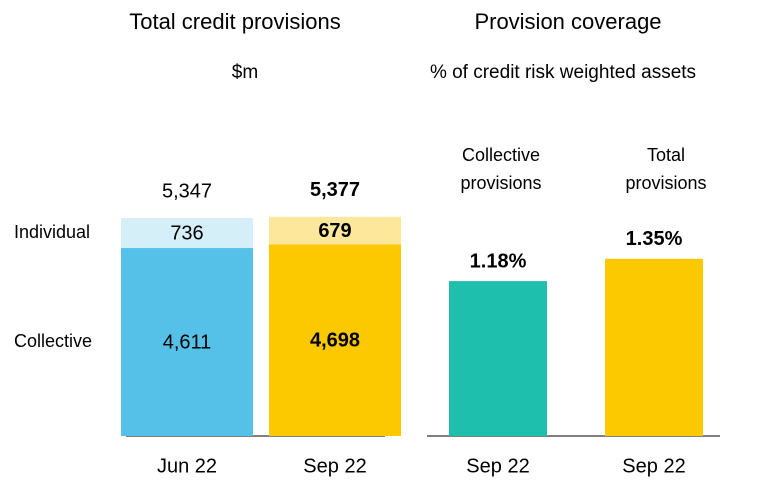 The image size is (760, 482). I want to click on series-label: Individual, so click(52, 232).